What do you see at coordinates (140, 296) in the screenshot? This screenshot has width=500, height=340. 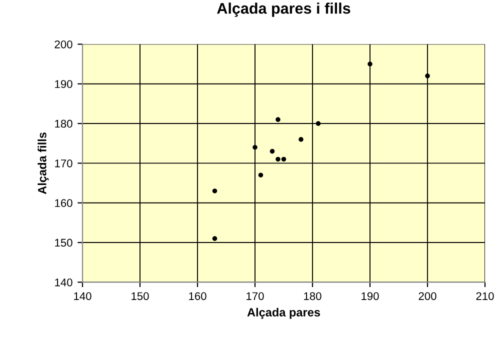 I see `x-tick-label: 150` at bounding box center [140, 296].